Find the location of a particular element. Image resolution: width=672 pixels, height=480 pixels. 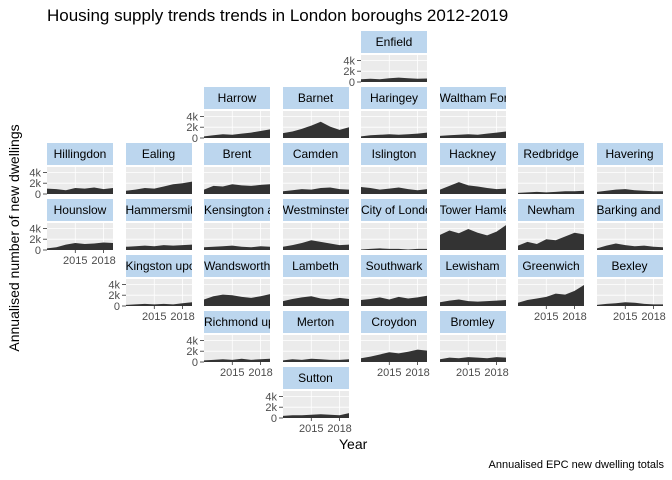

facet-havering: Havering is located at coordinates (629, 168).